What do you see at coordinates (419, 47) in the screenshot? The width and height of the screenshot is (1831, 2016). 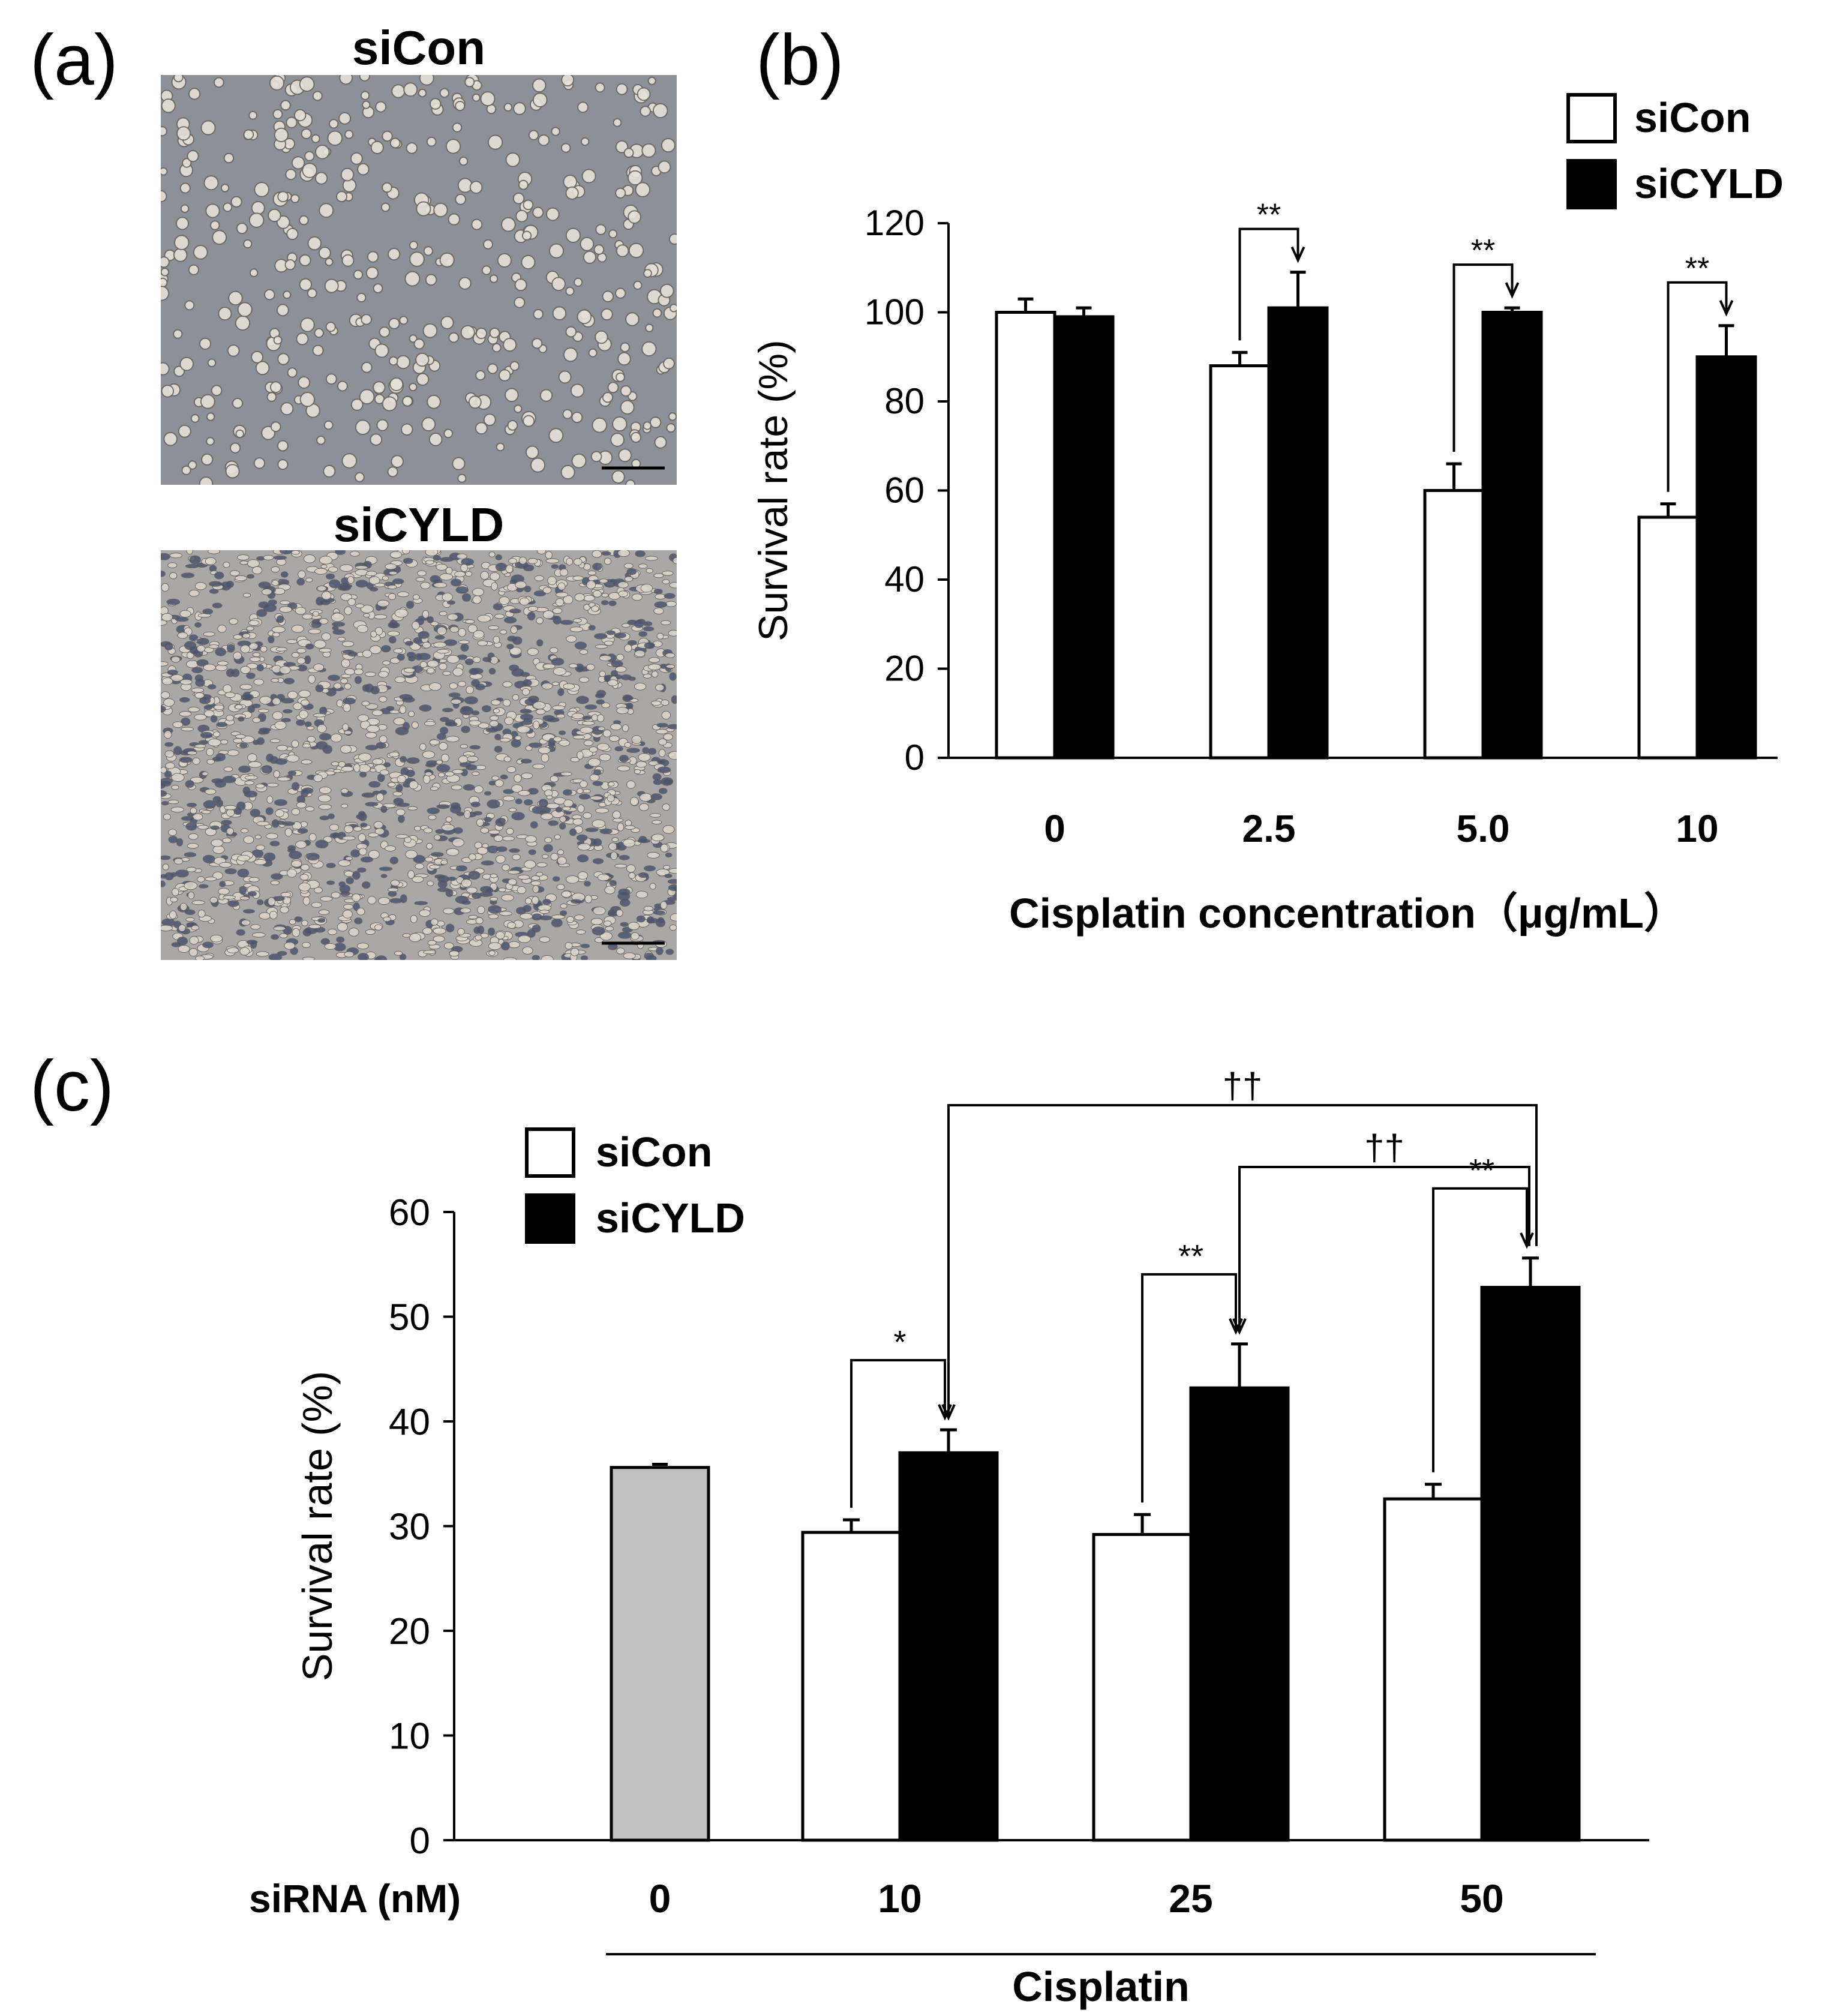 I see `micrograph-title-sicon: siCon` at bounding box center [419, 47].